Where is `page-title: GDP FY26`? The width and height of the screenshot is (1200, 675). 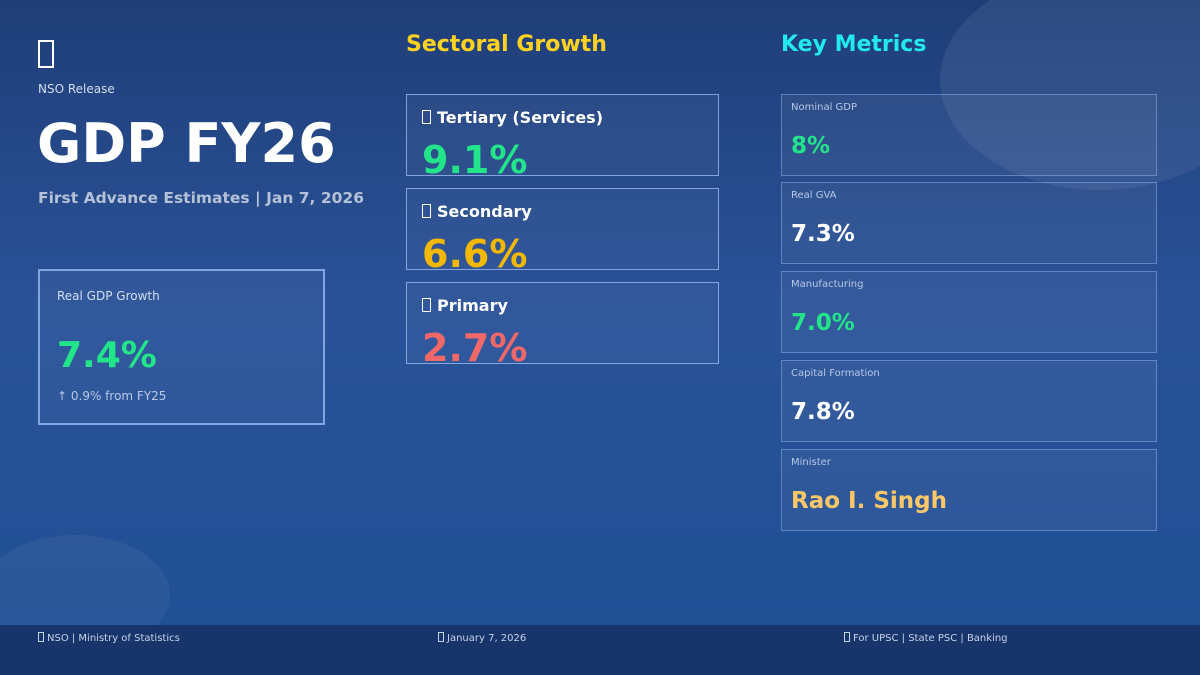
page-title: GDP FY26 is located at coordinates (186, 143).